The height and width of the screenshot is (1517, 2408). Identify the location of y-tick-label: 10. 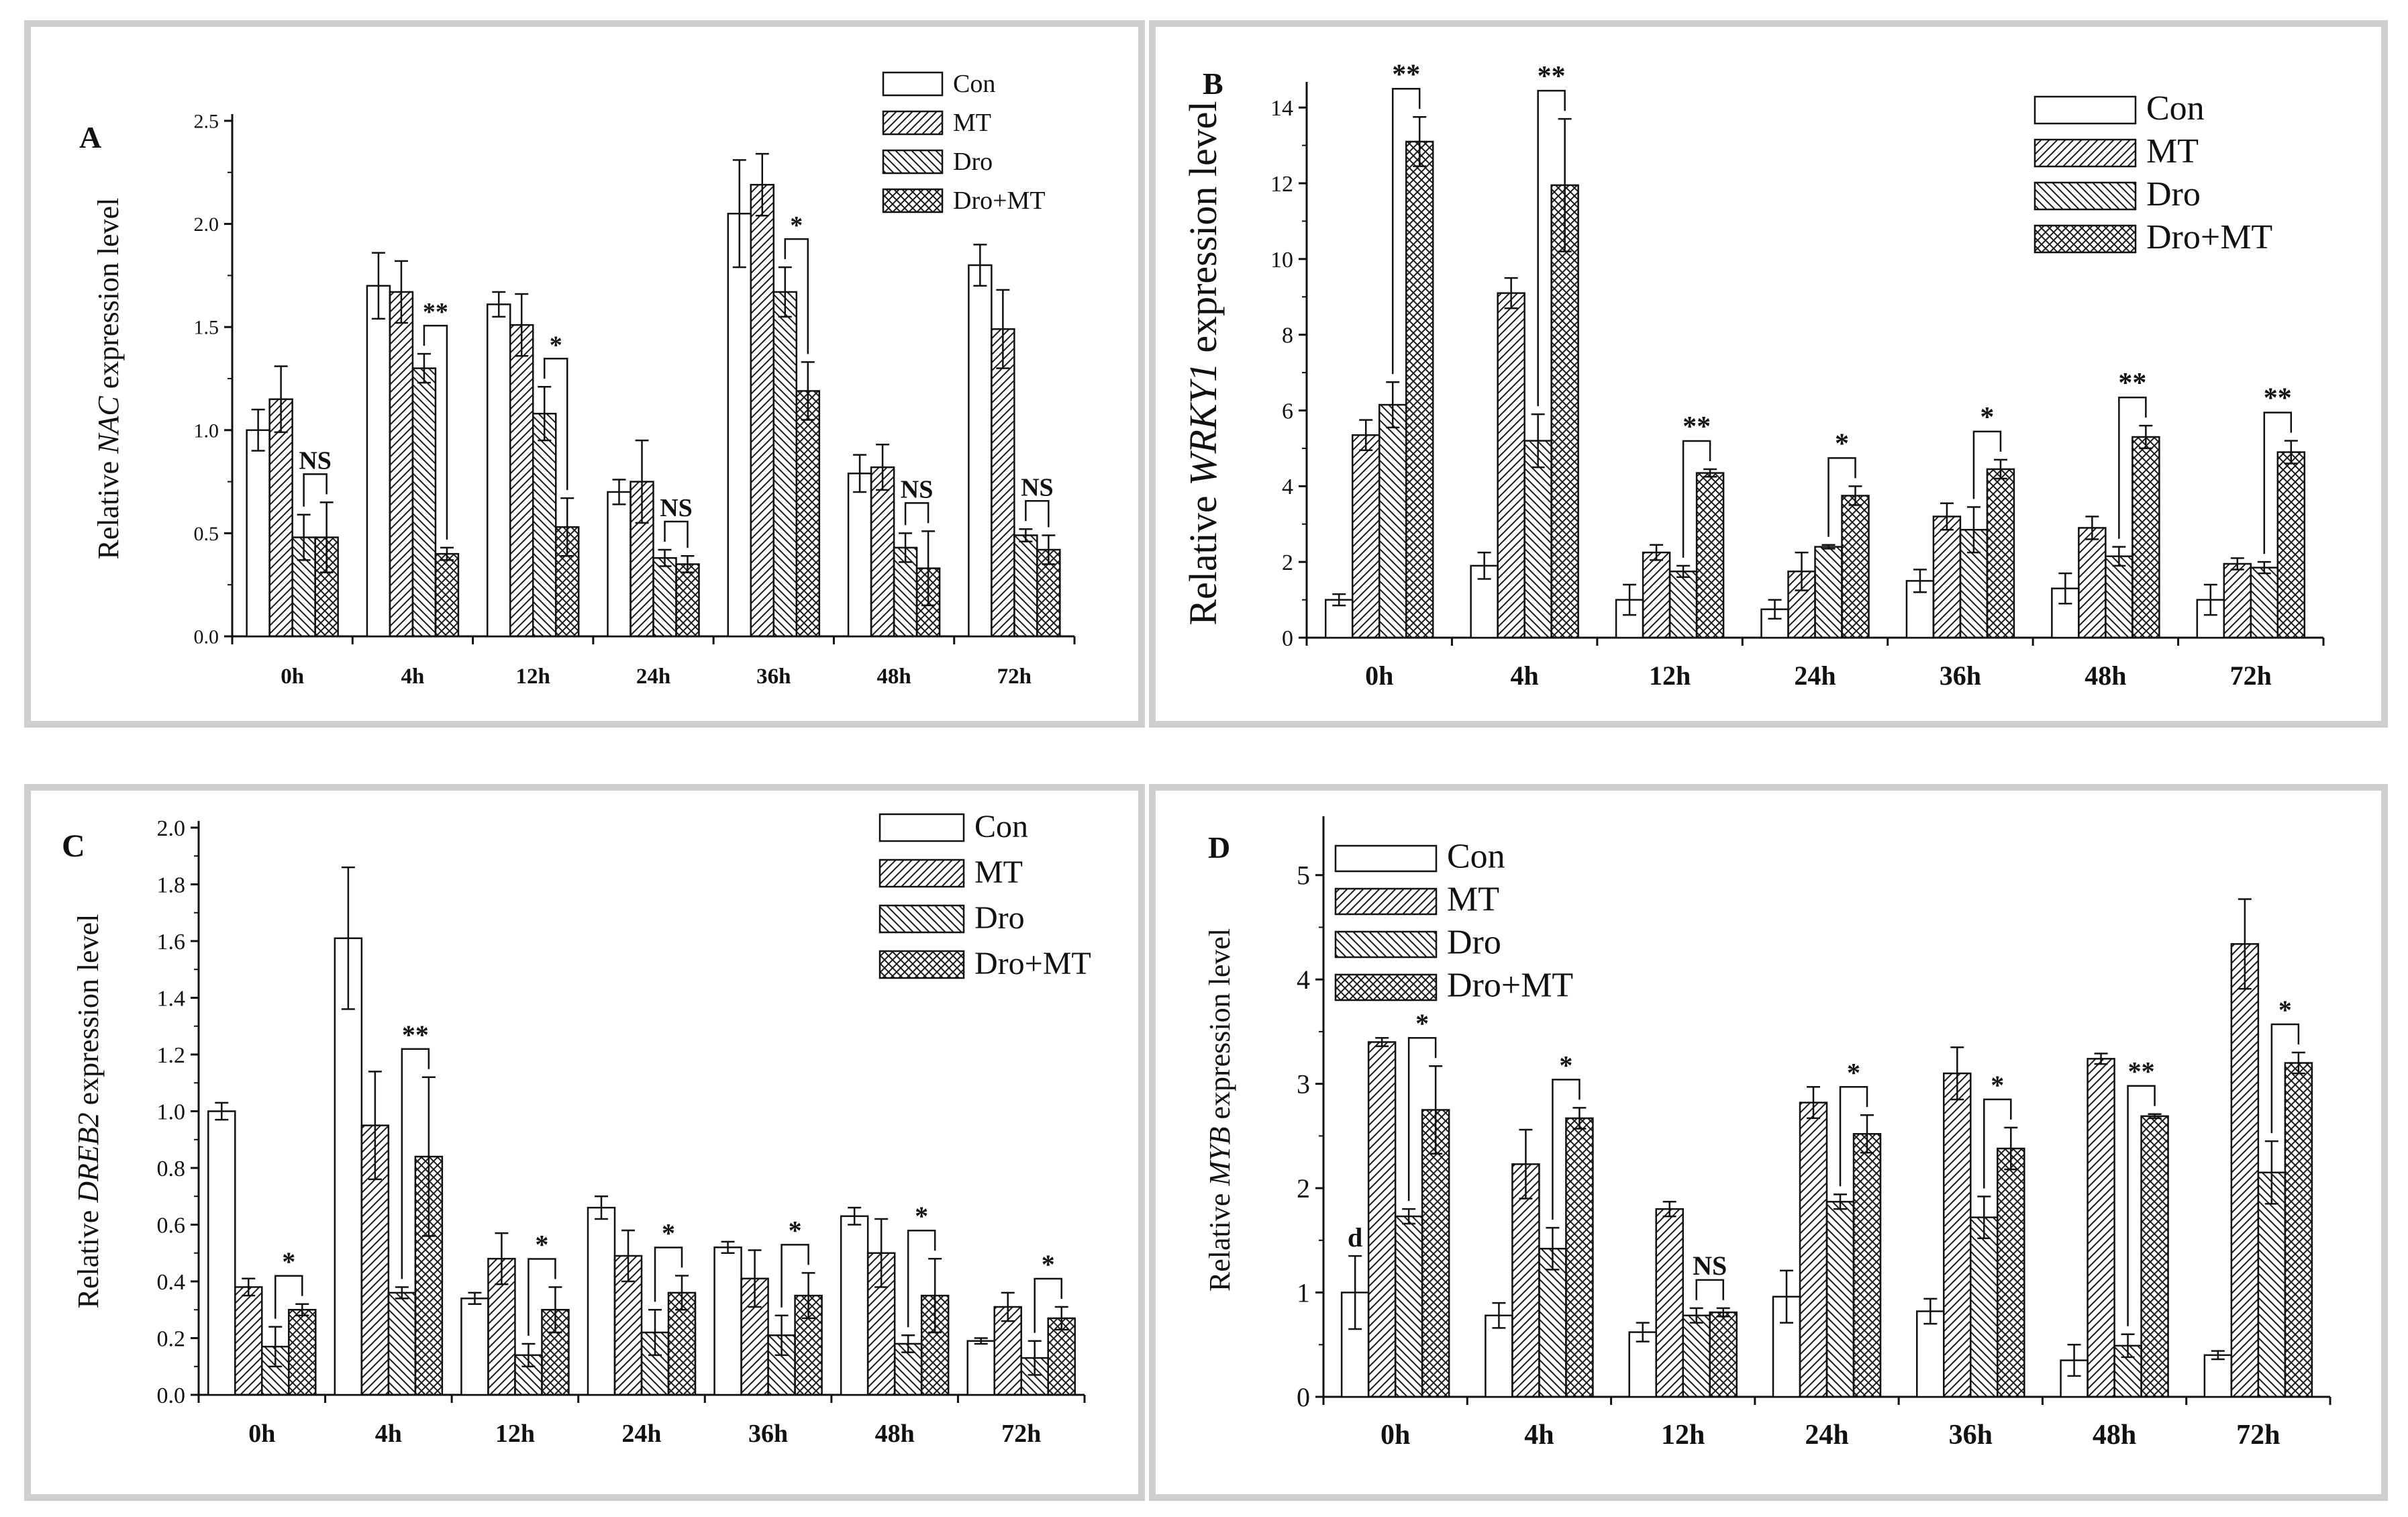
(1281, 260).